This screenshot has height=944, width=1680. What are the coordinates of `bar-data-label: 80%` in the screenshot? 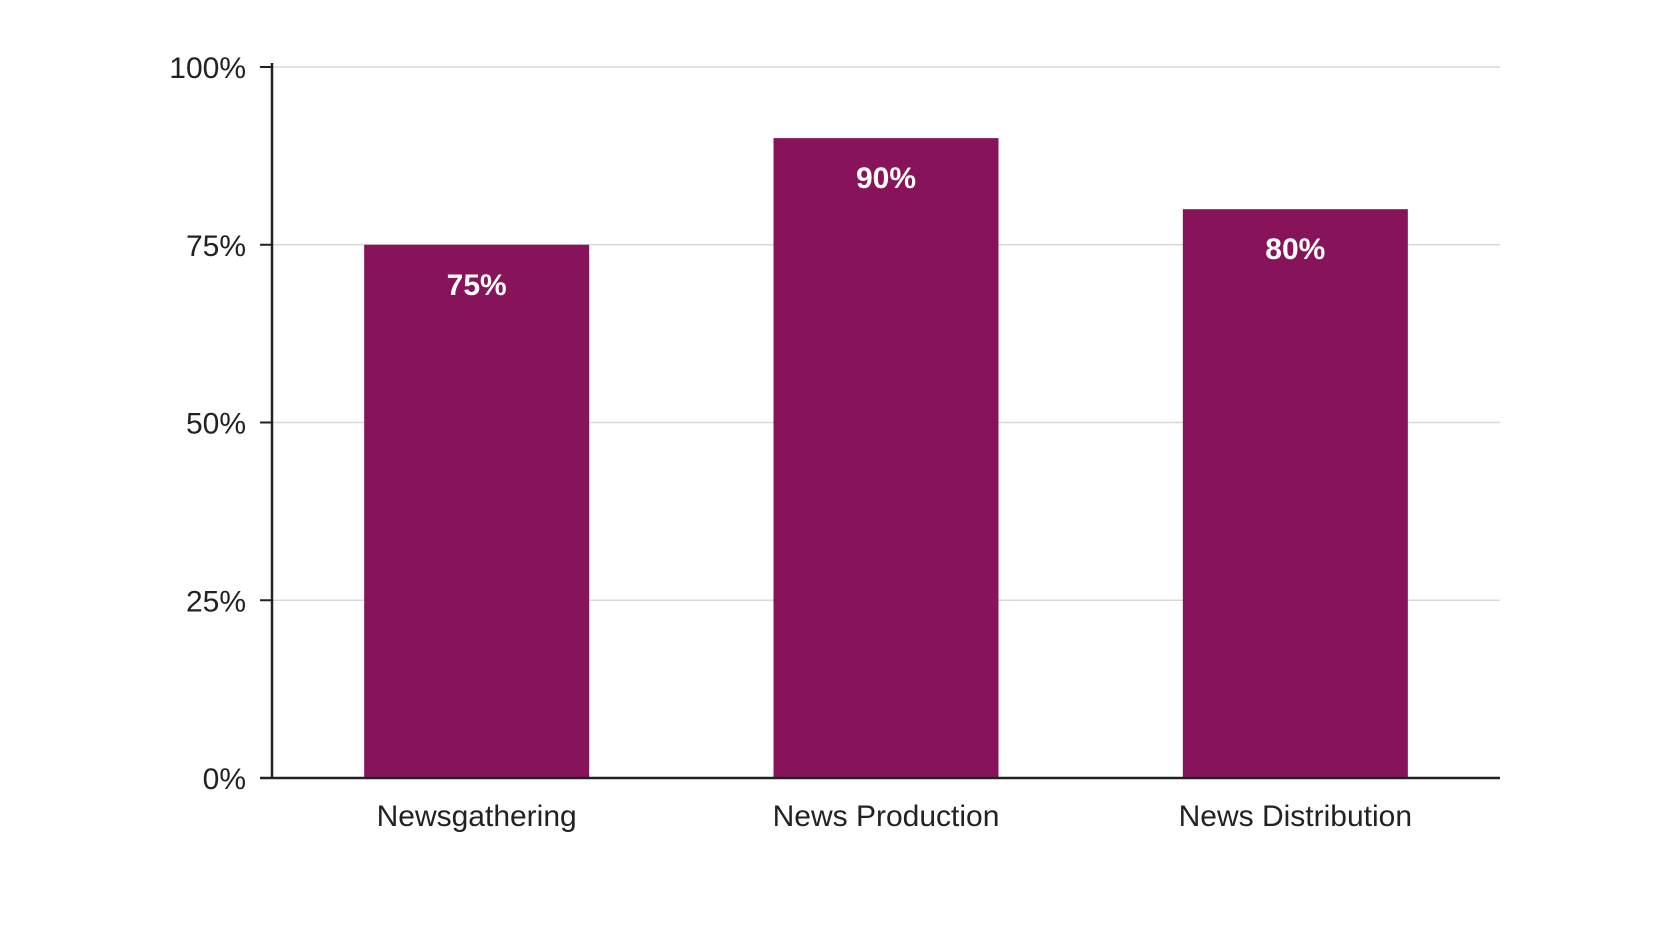 It's located at (1295, 249).